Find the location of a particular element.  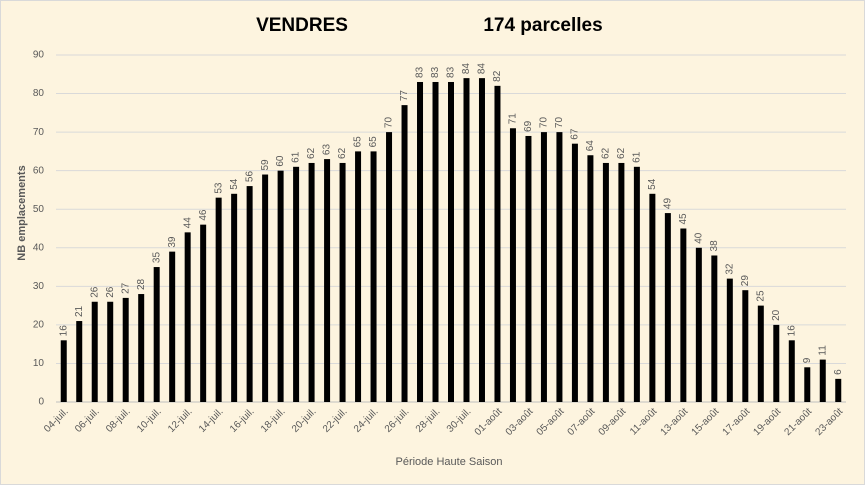

value-label: 20 is located at coordinates (776, 315).